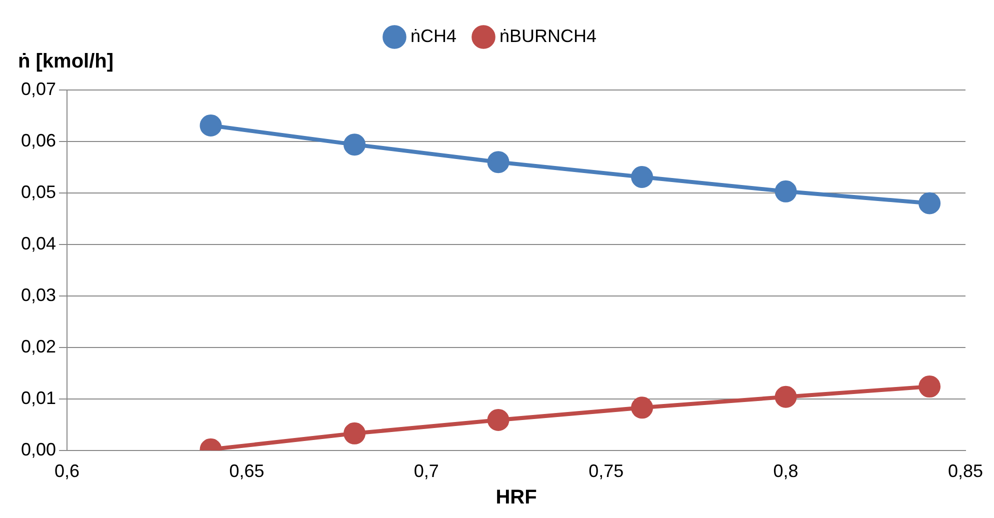  What do you see at coordinates (38, 346) in the screenshot?
I see `y-tick-label: 0,02` at bounding box center [38, 346].